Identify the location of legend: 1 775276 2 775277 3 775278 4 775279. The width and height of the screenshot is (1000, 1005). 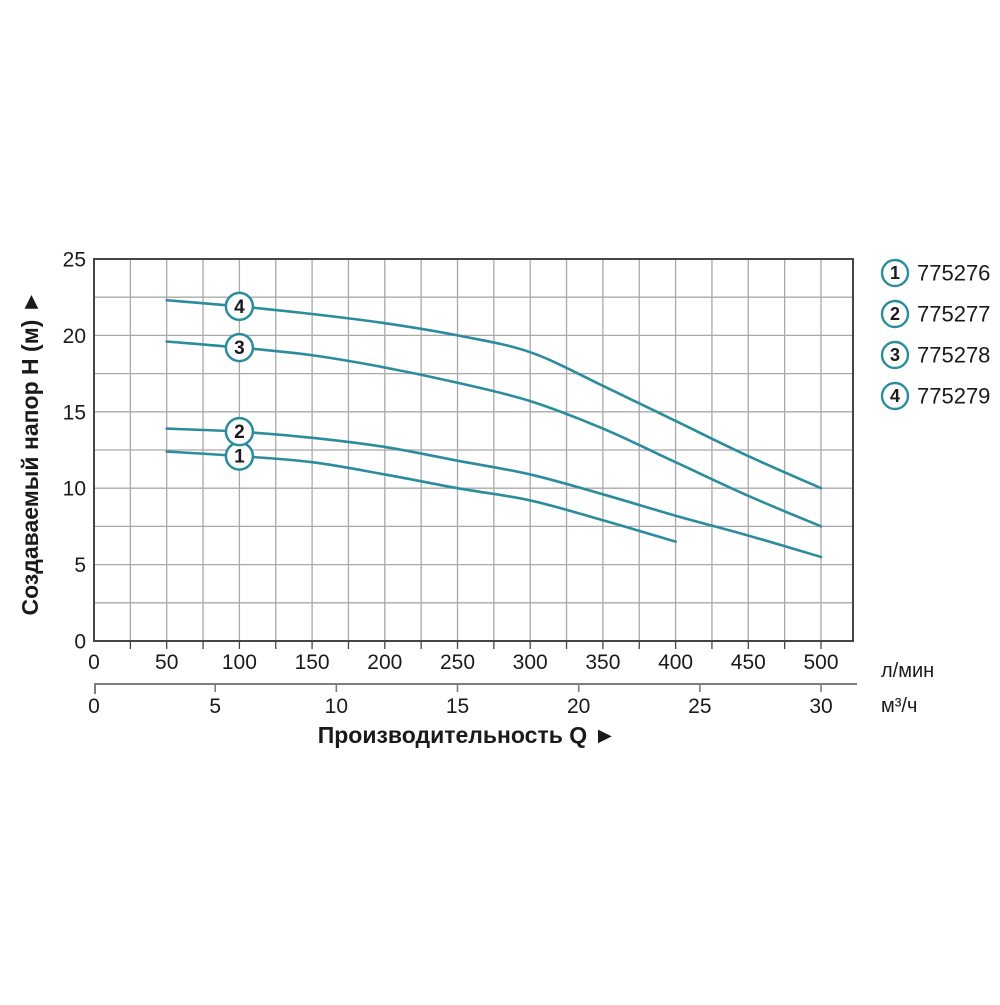
(935, 334).